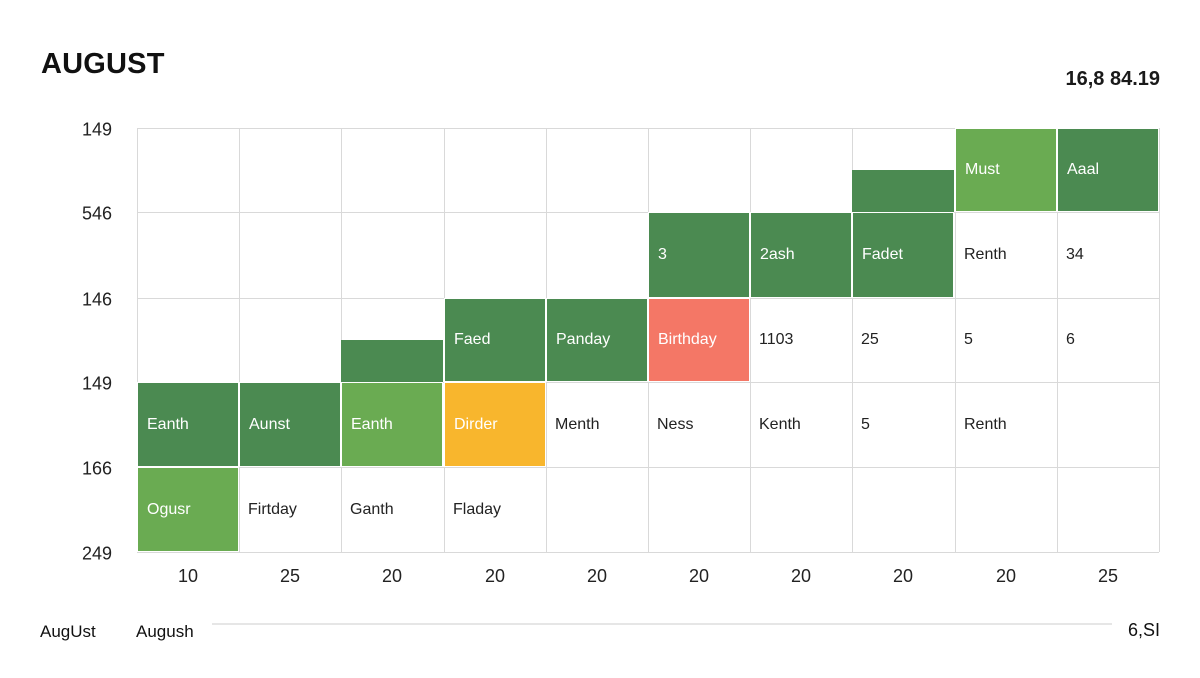  What do you see at coordinates (272, 509) in the screenshot?
I see `heatmap-cell-r4-c1: Firtday` at bounding box center [272, 509].